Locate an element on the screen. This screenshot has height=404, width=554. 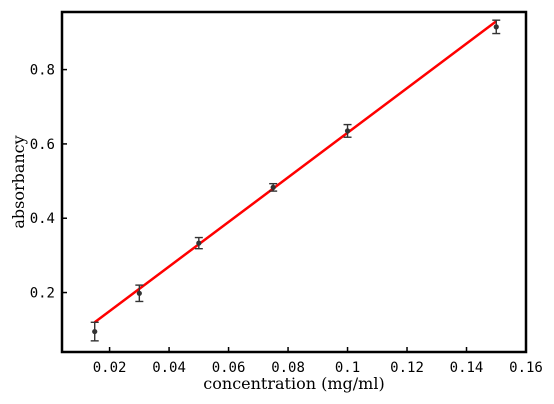
y-axis-ticks: 0.2 0.4 0.6 0.8 is located at coordinates (48, 182).